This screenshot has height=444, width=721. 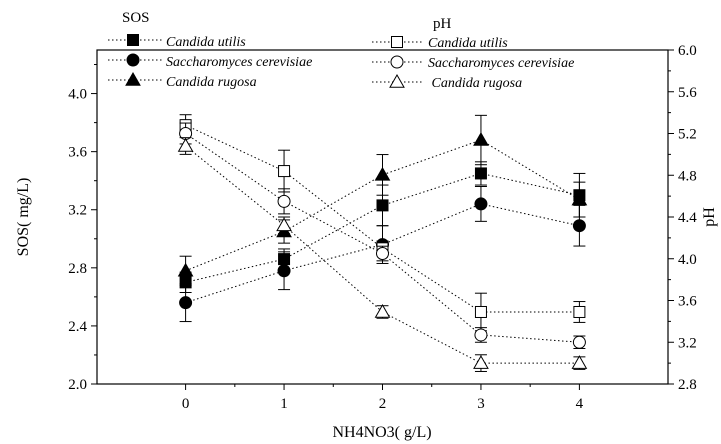 What do you see at coordinates (709, 217) in the screenshot?
I see `y2-axis-title: pH` at bounding box center [709, 217].